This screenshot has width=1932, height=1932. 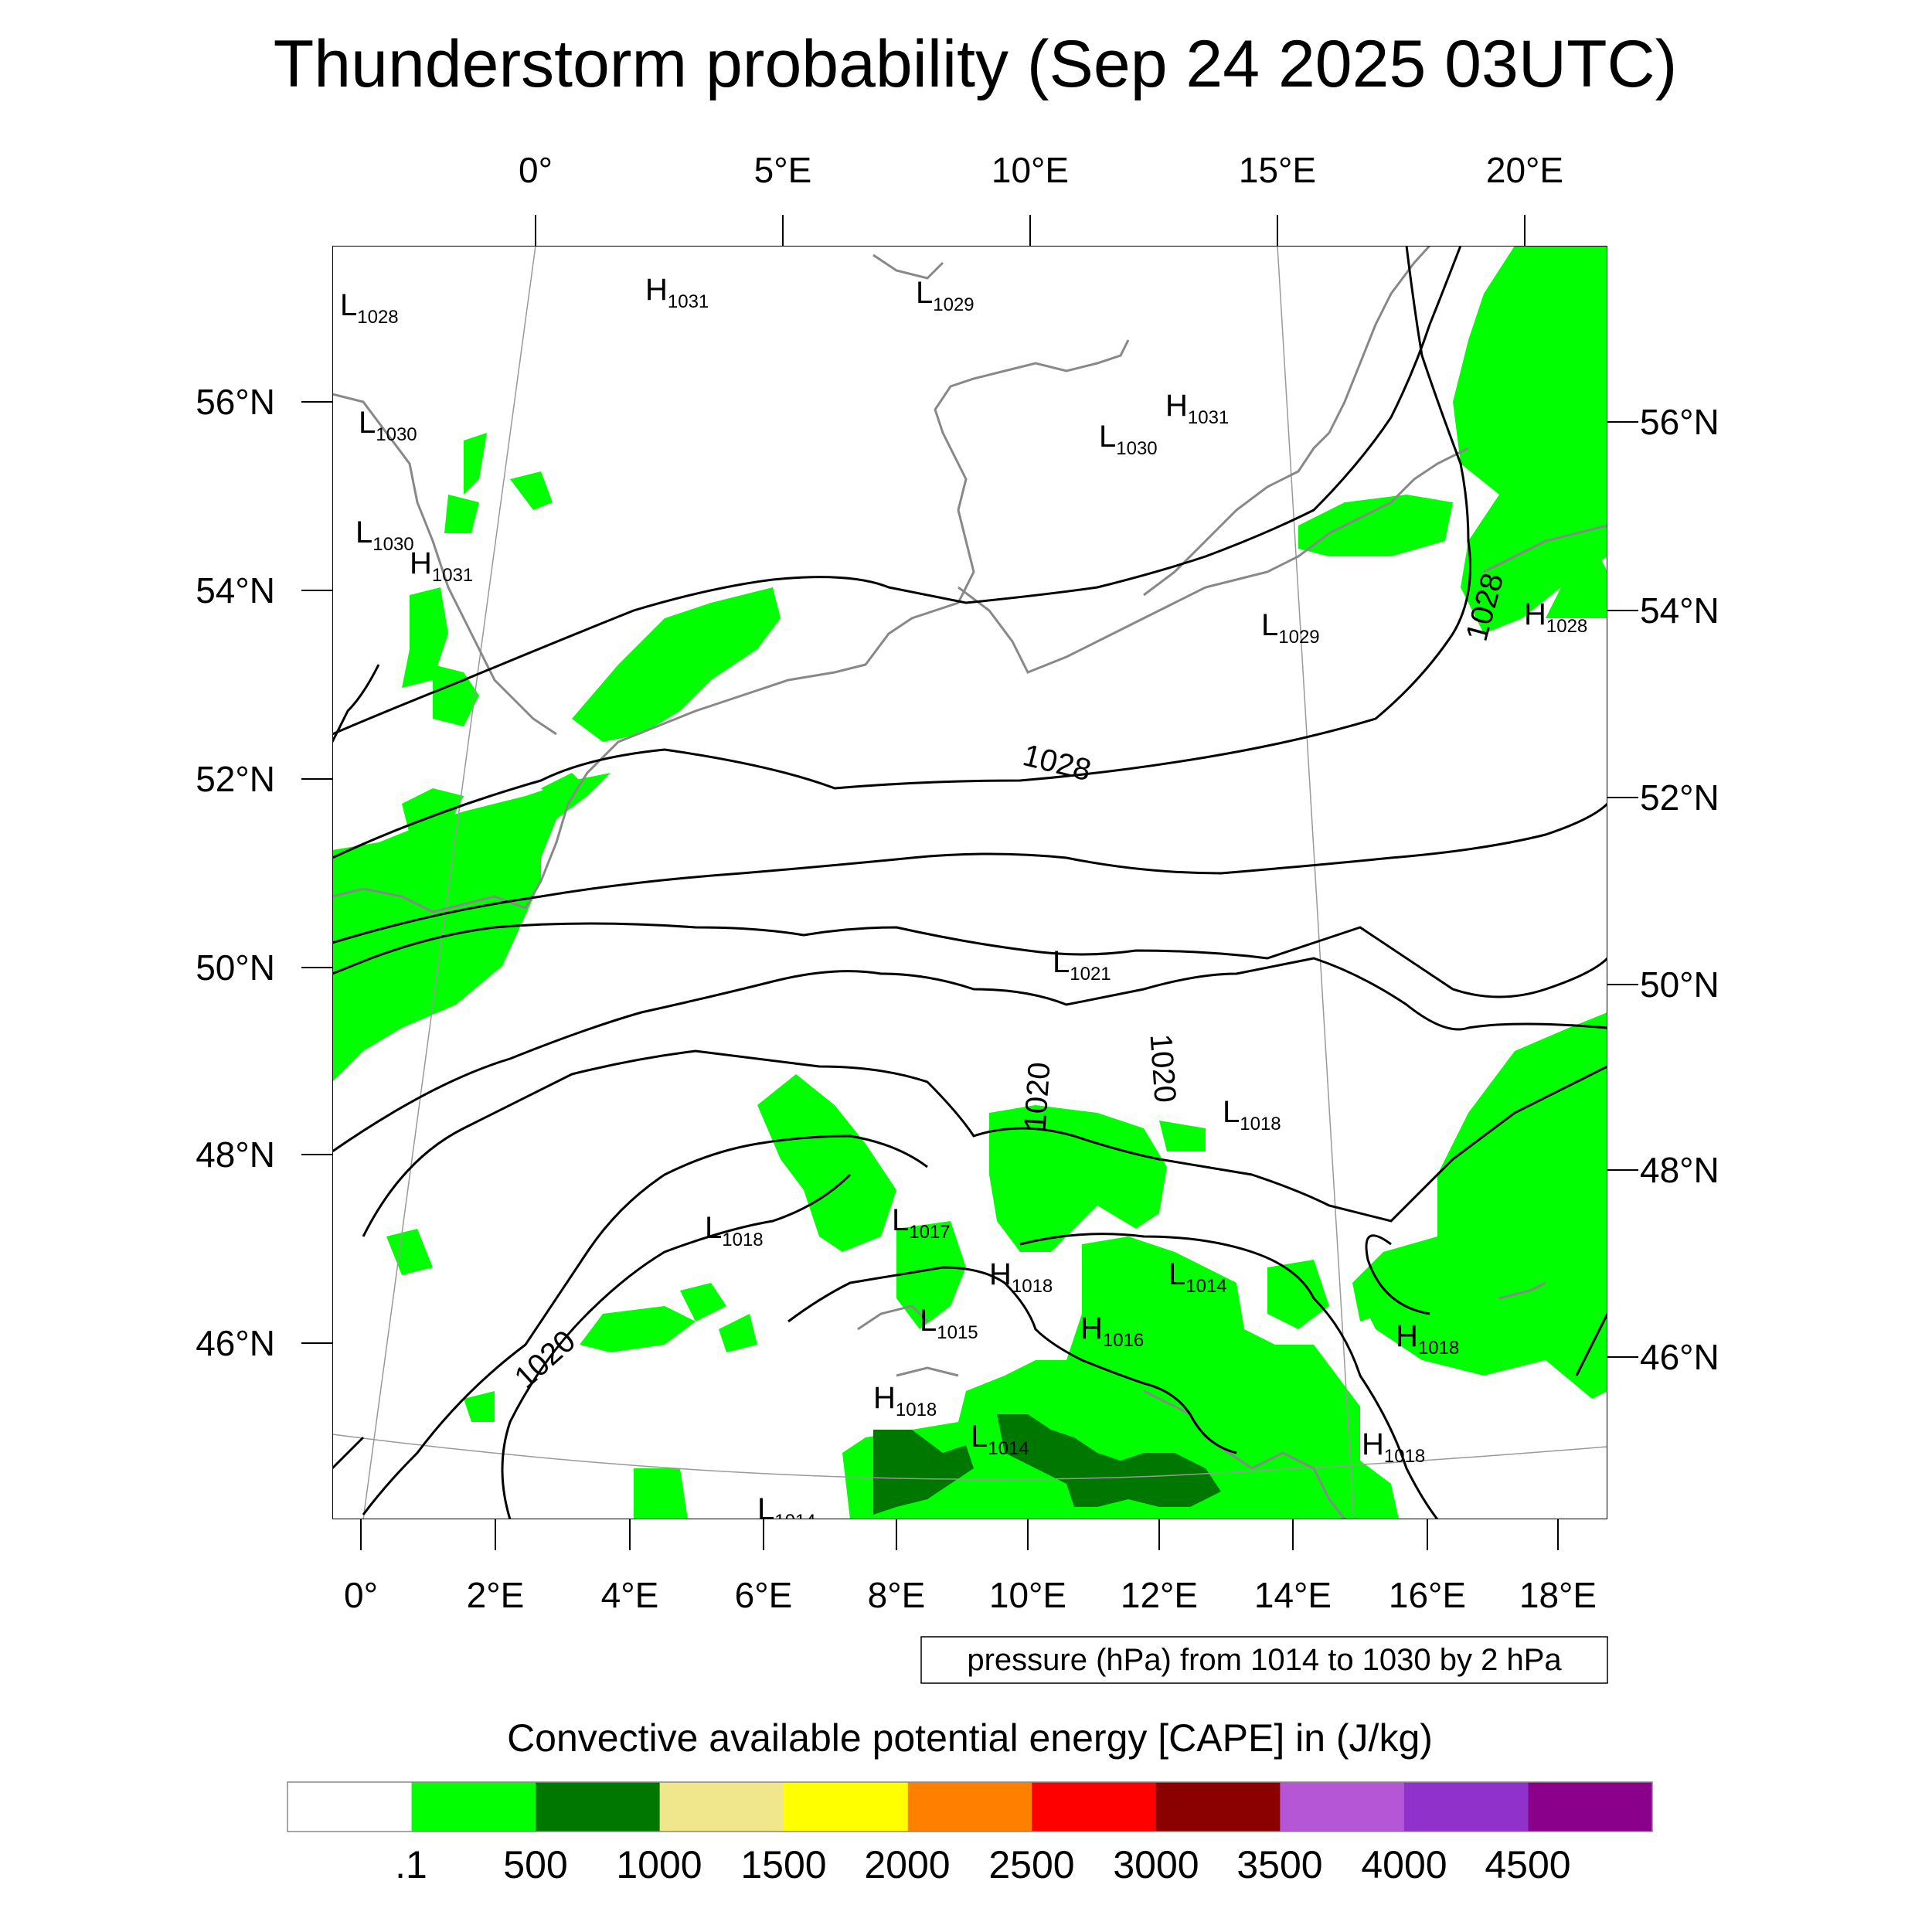 What do you see at coordinates (764, 1595) in the screenshot?
I see `bottom-lon-label: 6°E` at bounding box center [764, 1595].